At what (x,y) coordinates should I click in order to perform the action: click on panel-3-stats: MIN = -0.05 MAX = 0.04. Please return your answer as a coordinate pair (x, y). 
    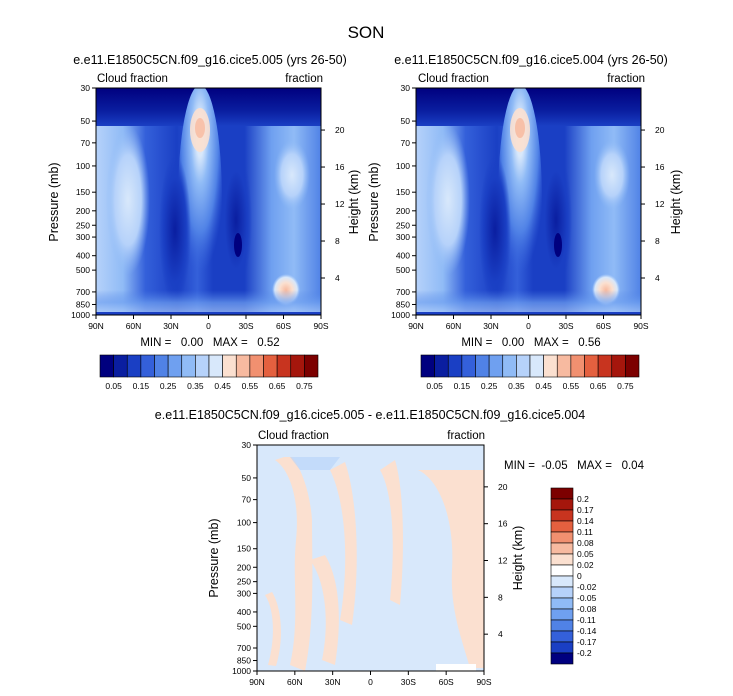
    Looking at the image, I should click on (574, 466).